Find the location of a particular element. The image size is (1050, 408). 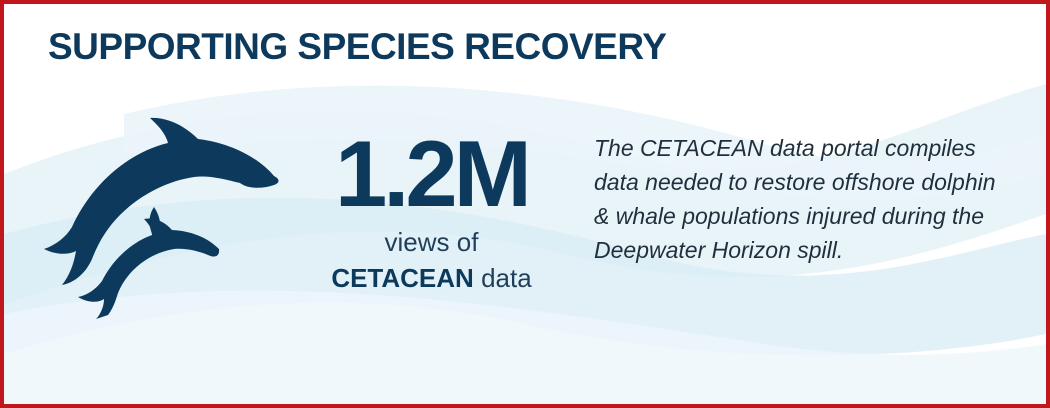

stat-value: 1.2M is located at coordinates (433, 173).